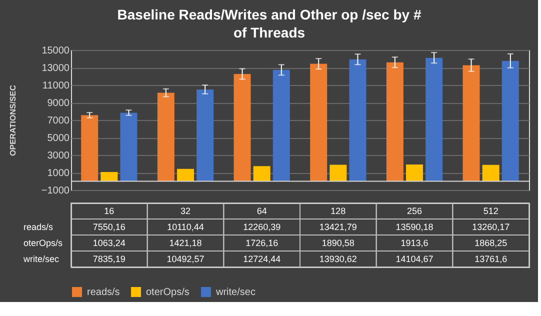  I want to click on text: oterOps/s, so click(43, 243).